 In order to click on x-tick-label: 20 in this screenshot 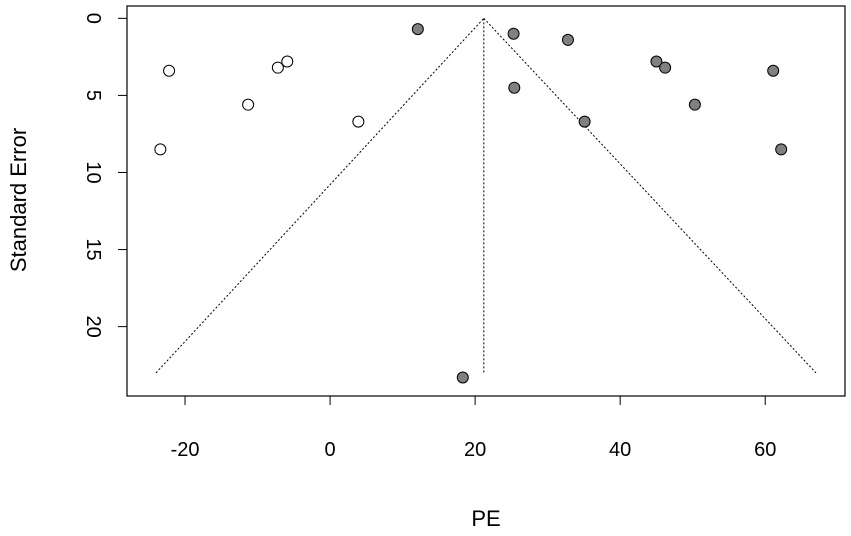, I will do `click(475, 450)`.